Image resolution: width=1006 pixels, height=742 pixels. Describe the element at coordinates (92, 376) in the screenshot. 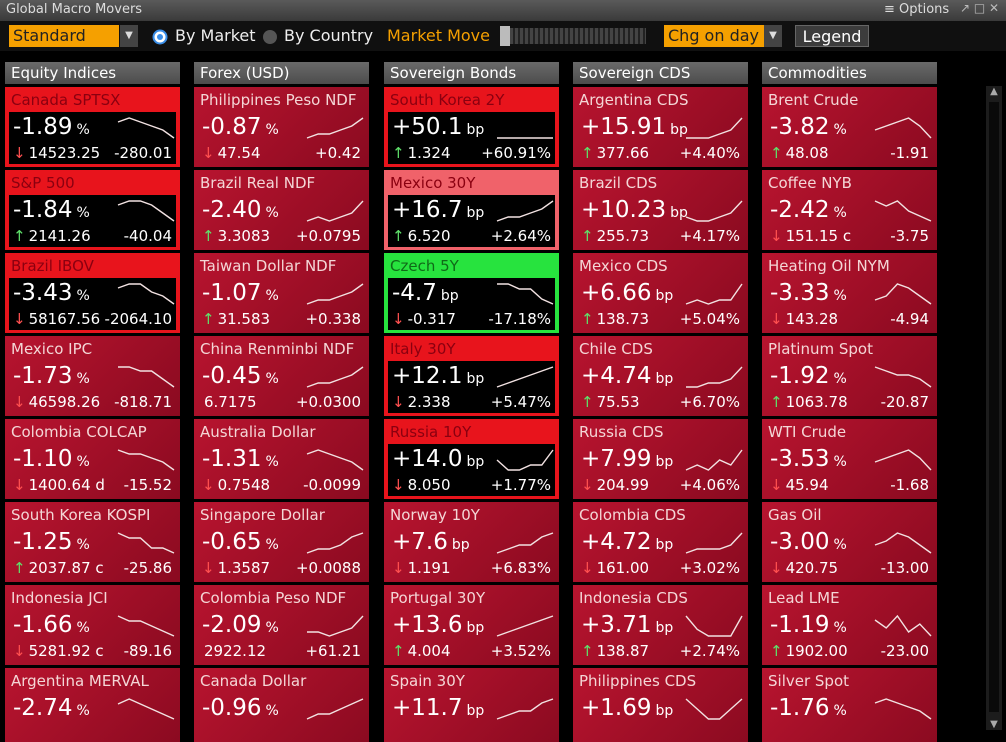

I see `tile: Mexico IPC -1.73% ↓ 46598.26 -818.71` at that location.